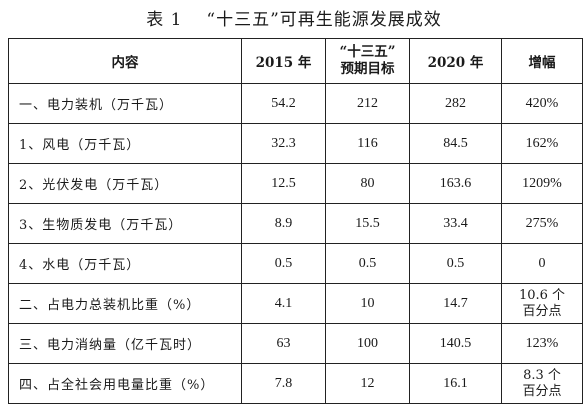 This screenshot has width=588, height=406. I want to click on table-row: 3、生物质发电（万千瓦） 8.9 15.5 33.4 275%, so click(295, 223).